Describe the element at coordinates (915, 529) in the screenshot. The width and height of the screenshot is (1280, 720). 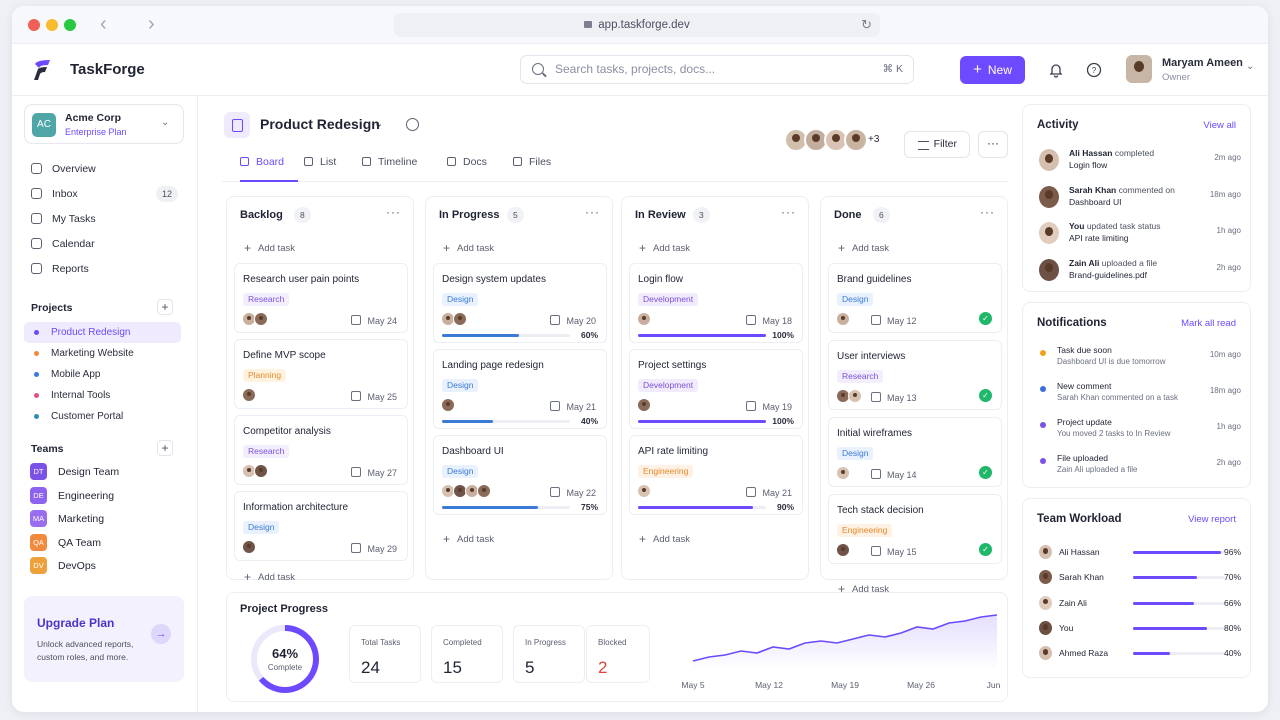
I see `task-card: Tech stack decision Engineering May 15 ✓` at that location.